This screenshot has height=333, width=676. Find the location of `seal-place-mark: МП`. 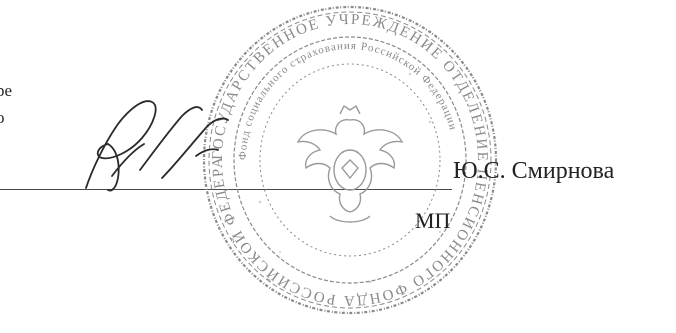

seal-place-mark: МП is located at coordinates (433, 220).